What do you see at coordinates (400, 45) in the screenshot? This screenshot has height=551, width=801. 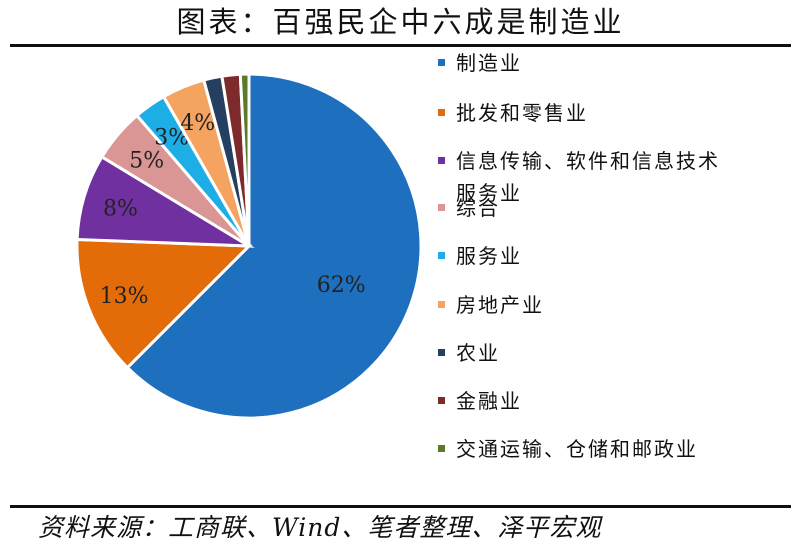 I see `top-divider` at bounding box center [400, 45].